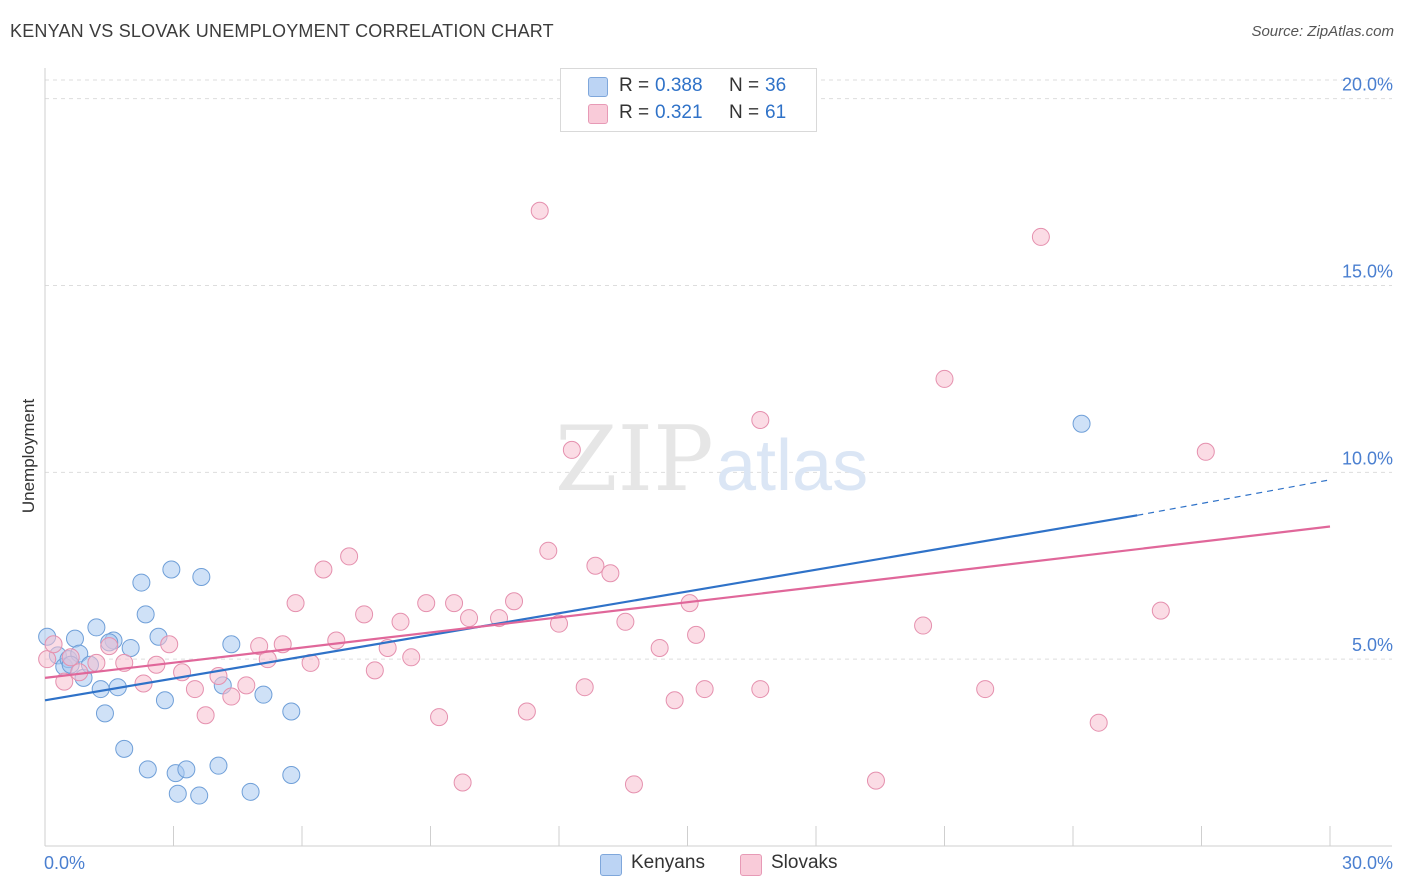 The height and width of the screenshot is (892, 1406). I want to click on y-tick-label: 20.0%, so click(1367, 85).